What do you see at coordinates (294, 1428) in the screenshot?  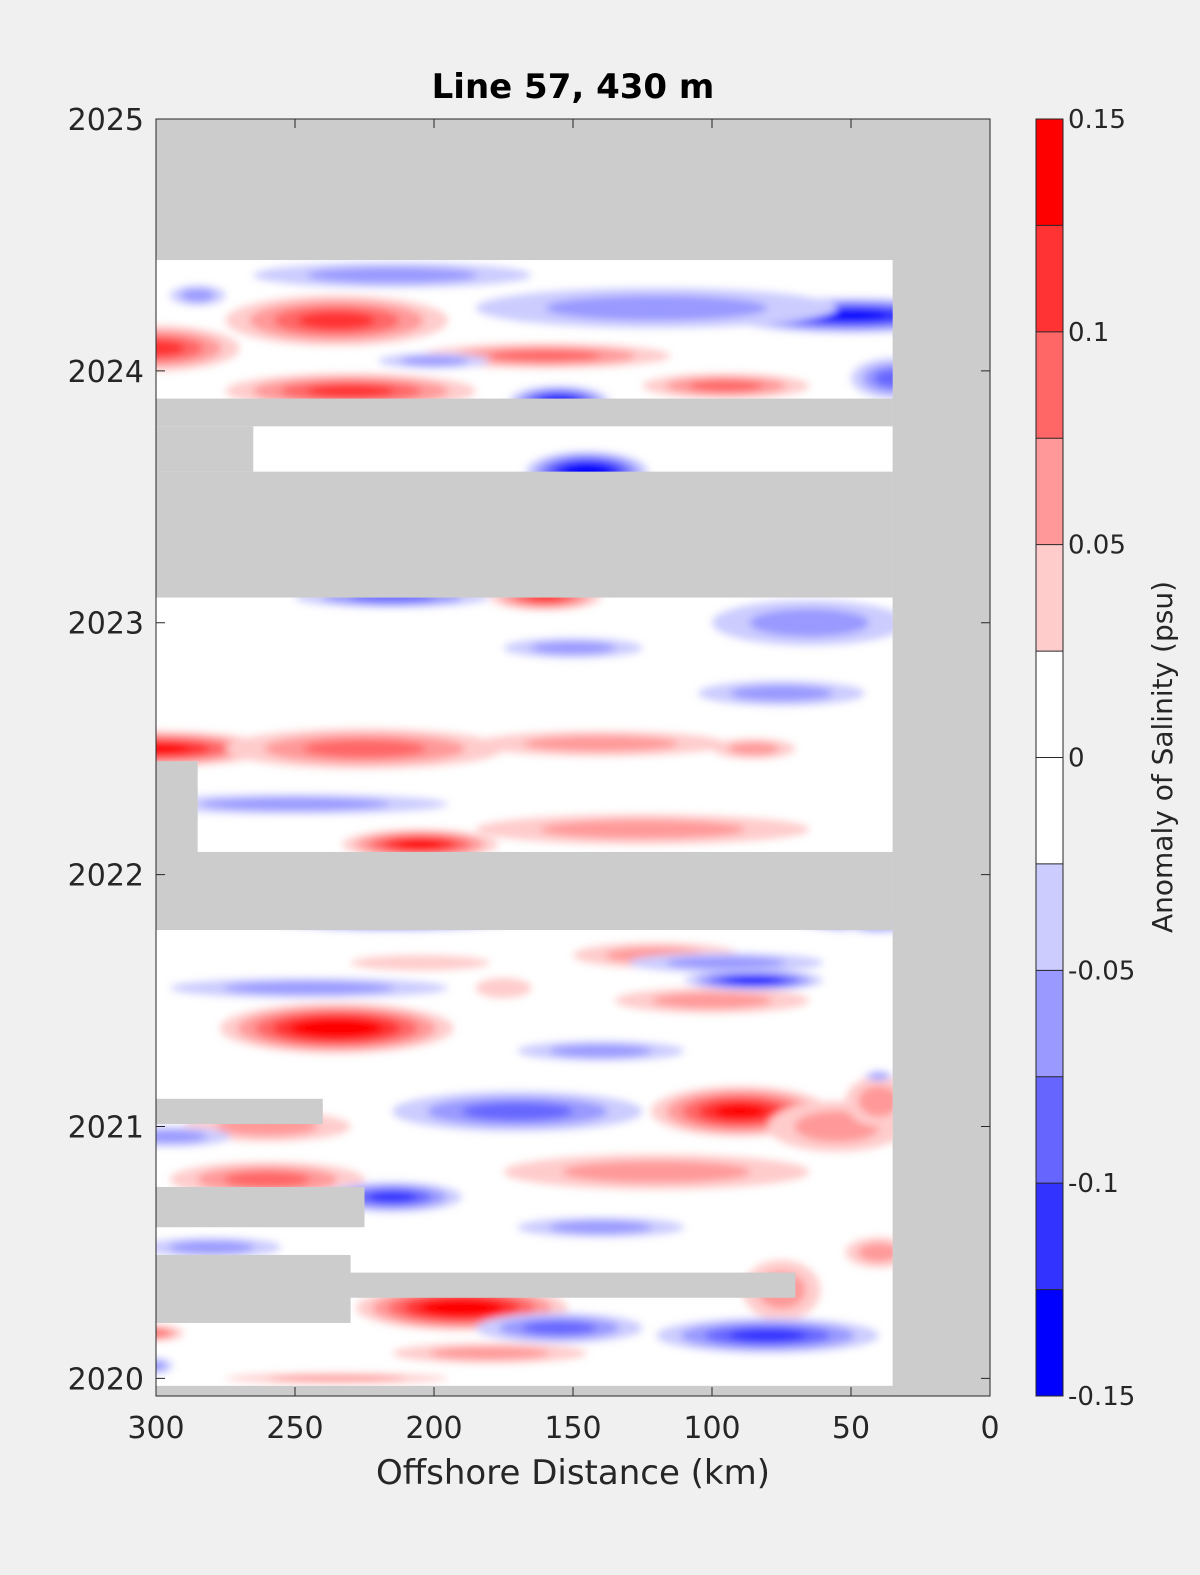 I see `x-tick-label: 250` at bounding box center [294, 1428].